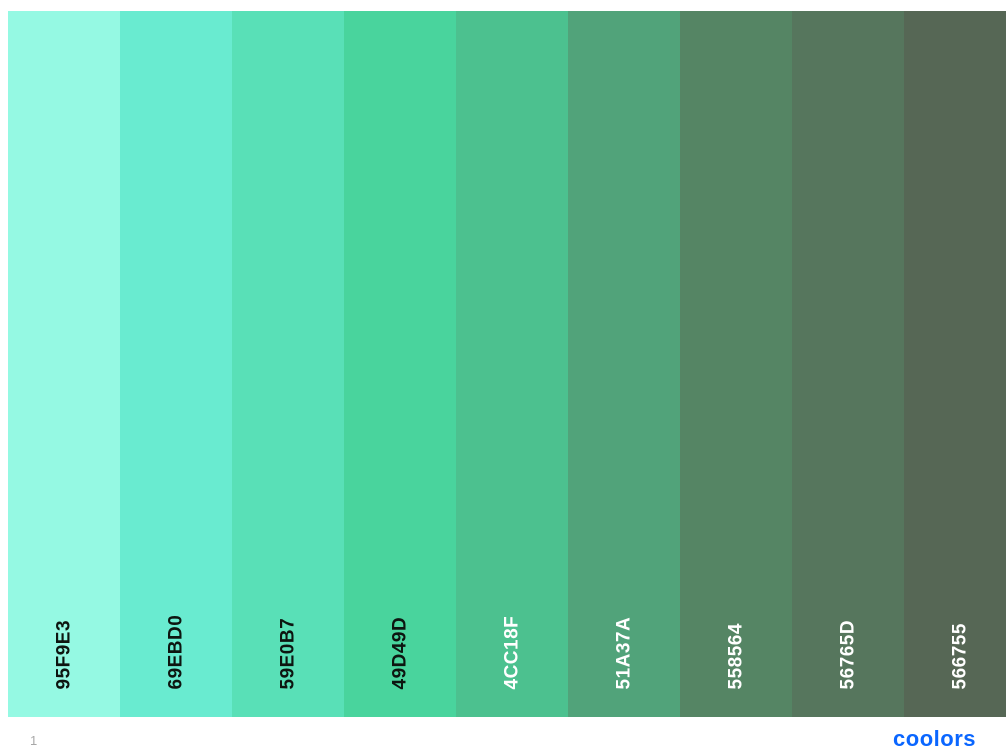 This screenshot has height=751, width=1006. Describe the element at coordinates (288, 653) in the screenshot. I see `swatch-hex-label: 59E0B7` at that location.